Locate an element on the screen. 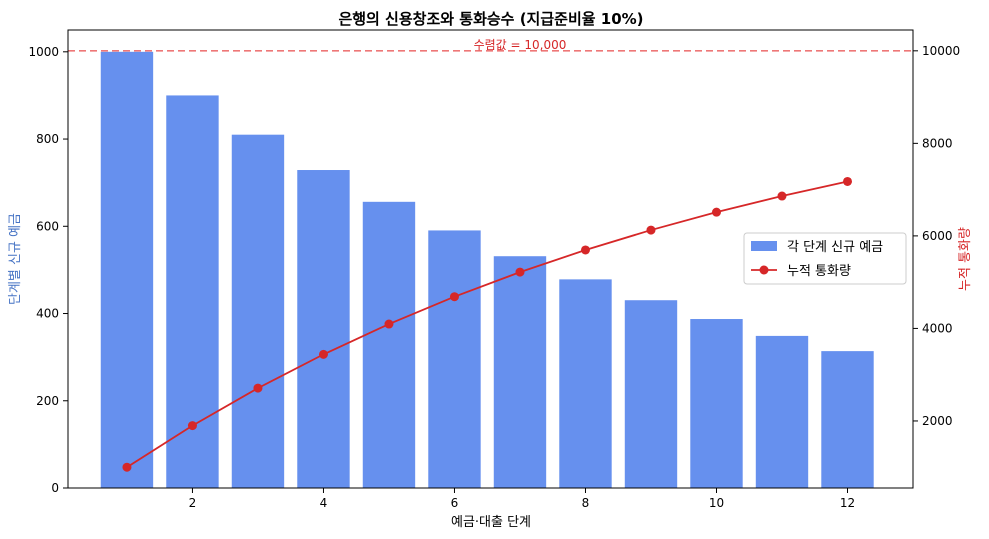  y-left-tick-label: 400 is located at coordinates (47, 314).